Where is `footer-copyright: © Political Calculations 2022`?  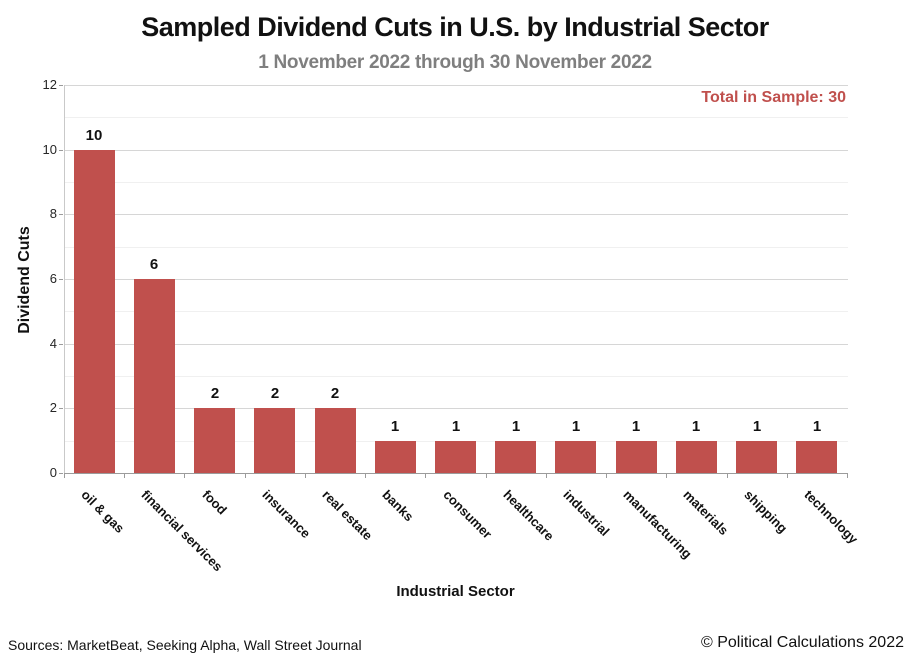
footer-copyright: © Political Calculations 2022 is located at coordinates (802, 642).